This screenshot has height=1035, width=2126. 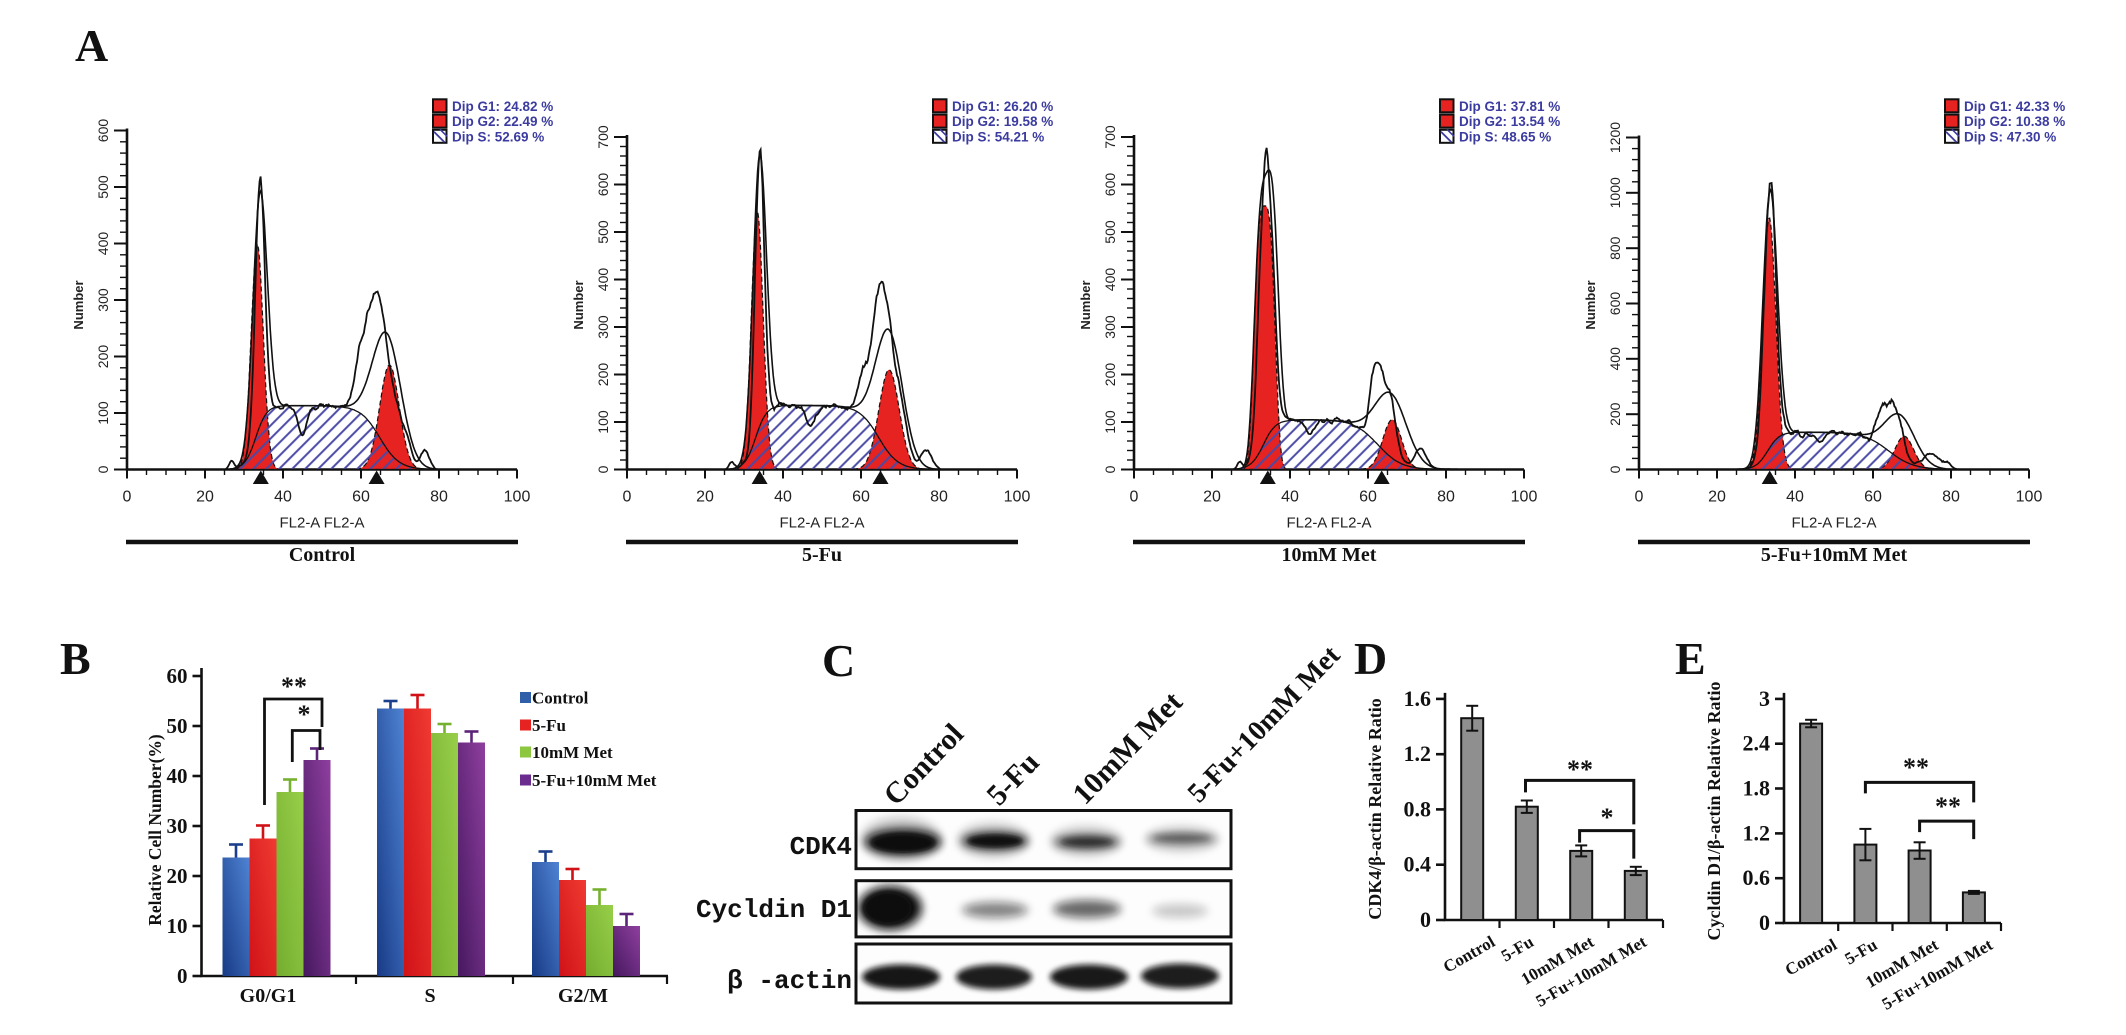 I want to click on svg-text: Dip G1: 37.81 %, so click(x=1509, y=106).